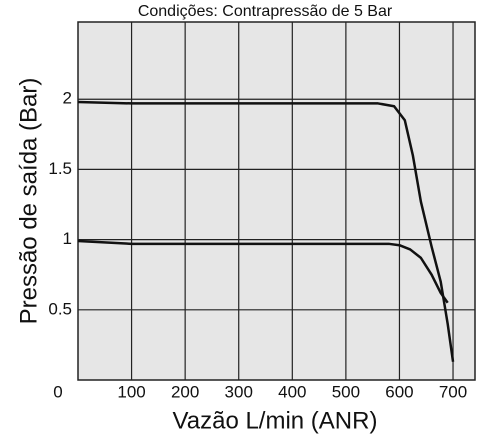  I want to click on x-tick-label: 500, so click(346, 391).